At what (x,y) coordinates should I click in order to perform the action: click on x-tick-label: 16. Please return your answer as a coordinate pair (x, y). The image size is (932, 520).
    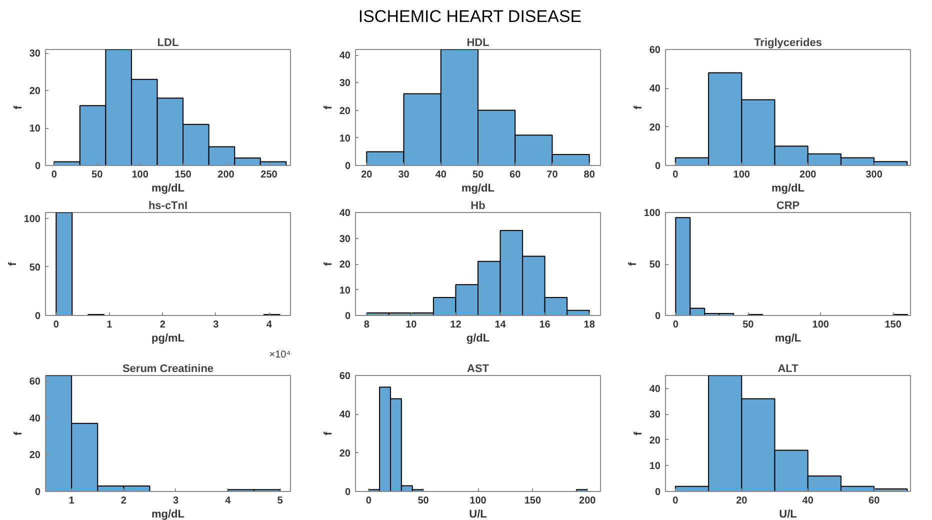
    Looking at the image, I should click on (545, 325).